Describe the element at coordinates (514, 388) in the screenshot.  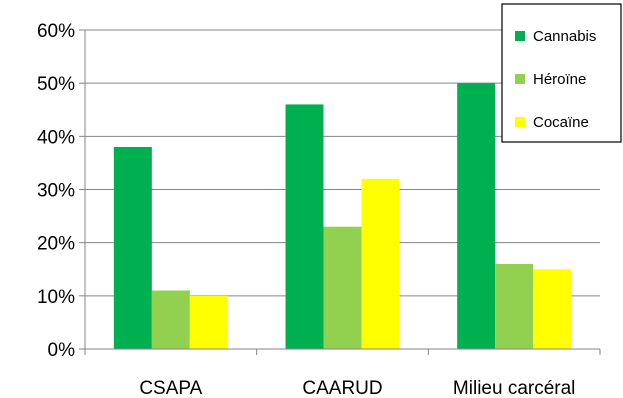
I see `x-category-label: Milieu carcéral` at that location.